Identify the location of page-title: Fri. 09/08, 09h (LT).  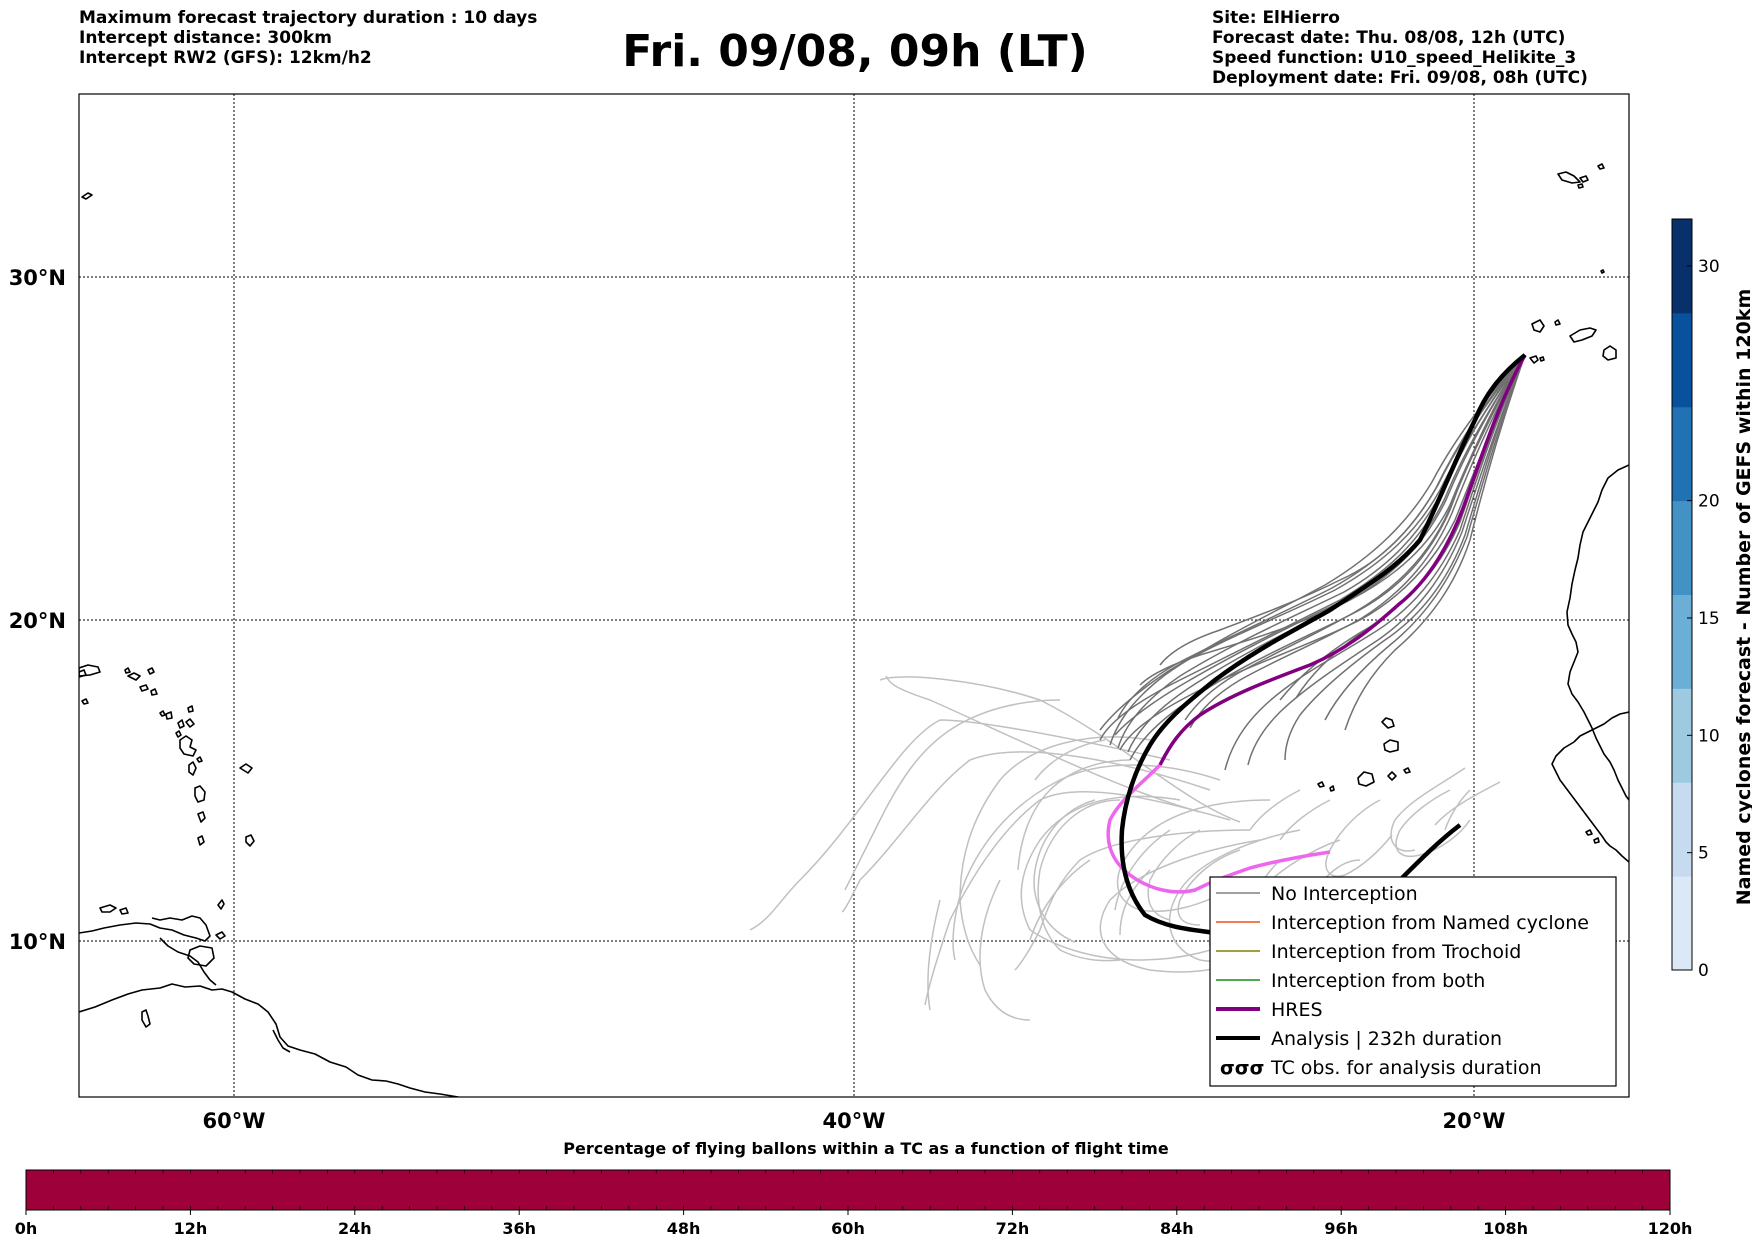
(855, 51).